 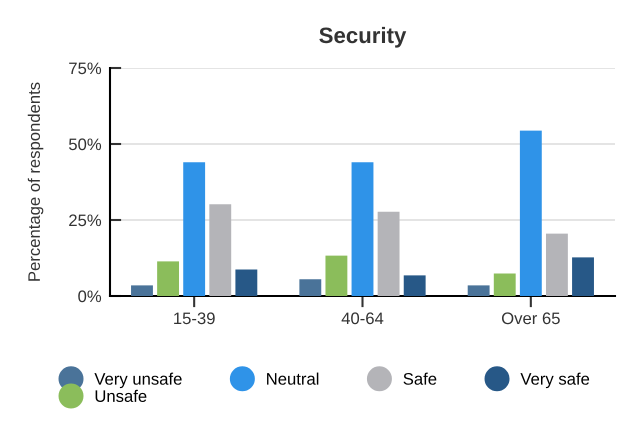 I want to click on legend-label: Unsafe, so click(x=121, y=396).